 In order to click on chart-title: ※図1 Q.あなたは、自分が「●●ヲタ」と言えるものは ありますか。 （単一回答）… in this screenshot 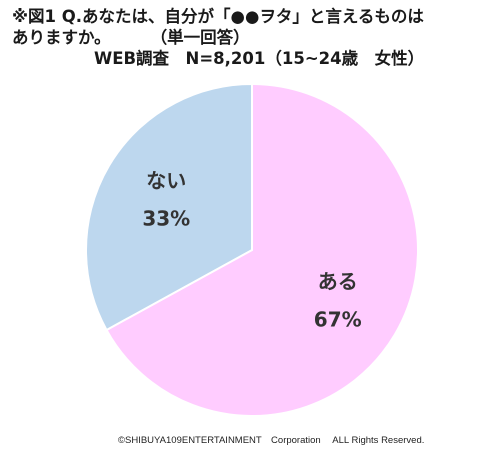, I will do `click(256, 37)`.